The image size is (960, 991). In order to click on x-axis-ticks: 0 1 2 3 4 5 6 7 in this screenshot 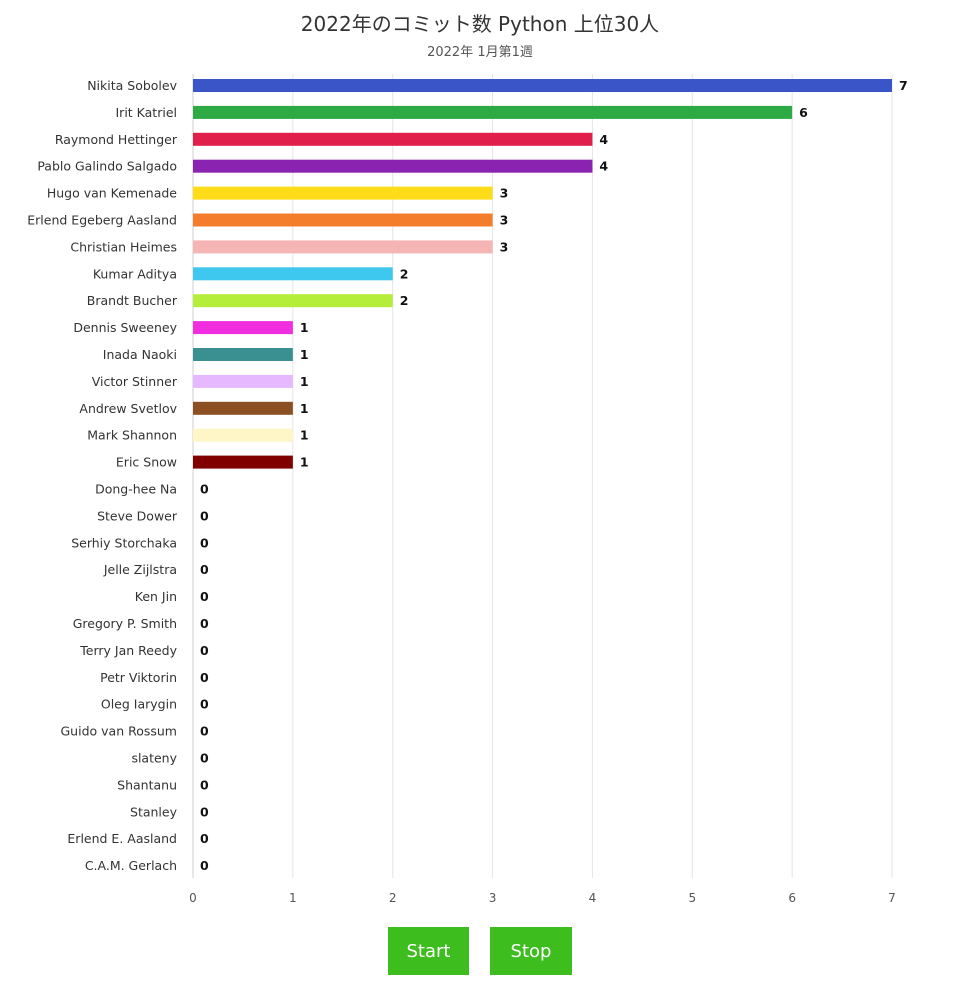, I will do `click(542, 898)`.